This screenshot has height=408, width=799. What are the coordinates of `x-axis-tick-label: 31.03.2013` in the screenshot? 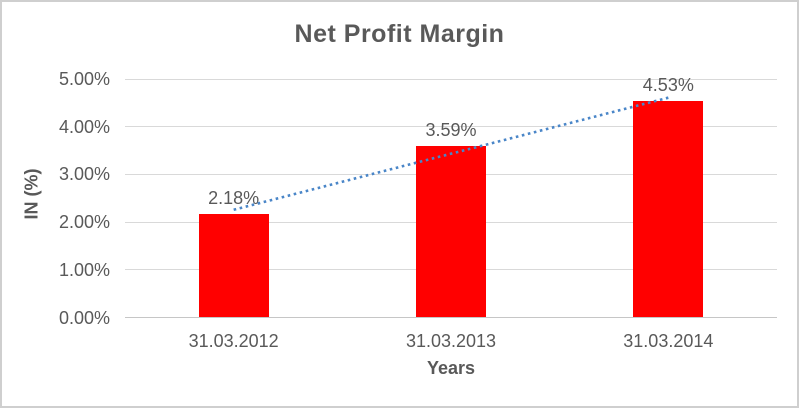 It's located at (451, 341).